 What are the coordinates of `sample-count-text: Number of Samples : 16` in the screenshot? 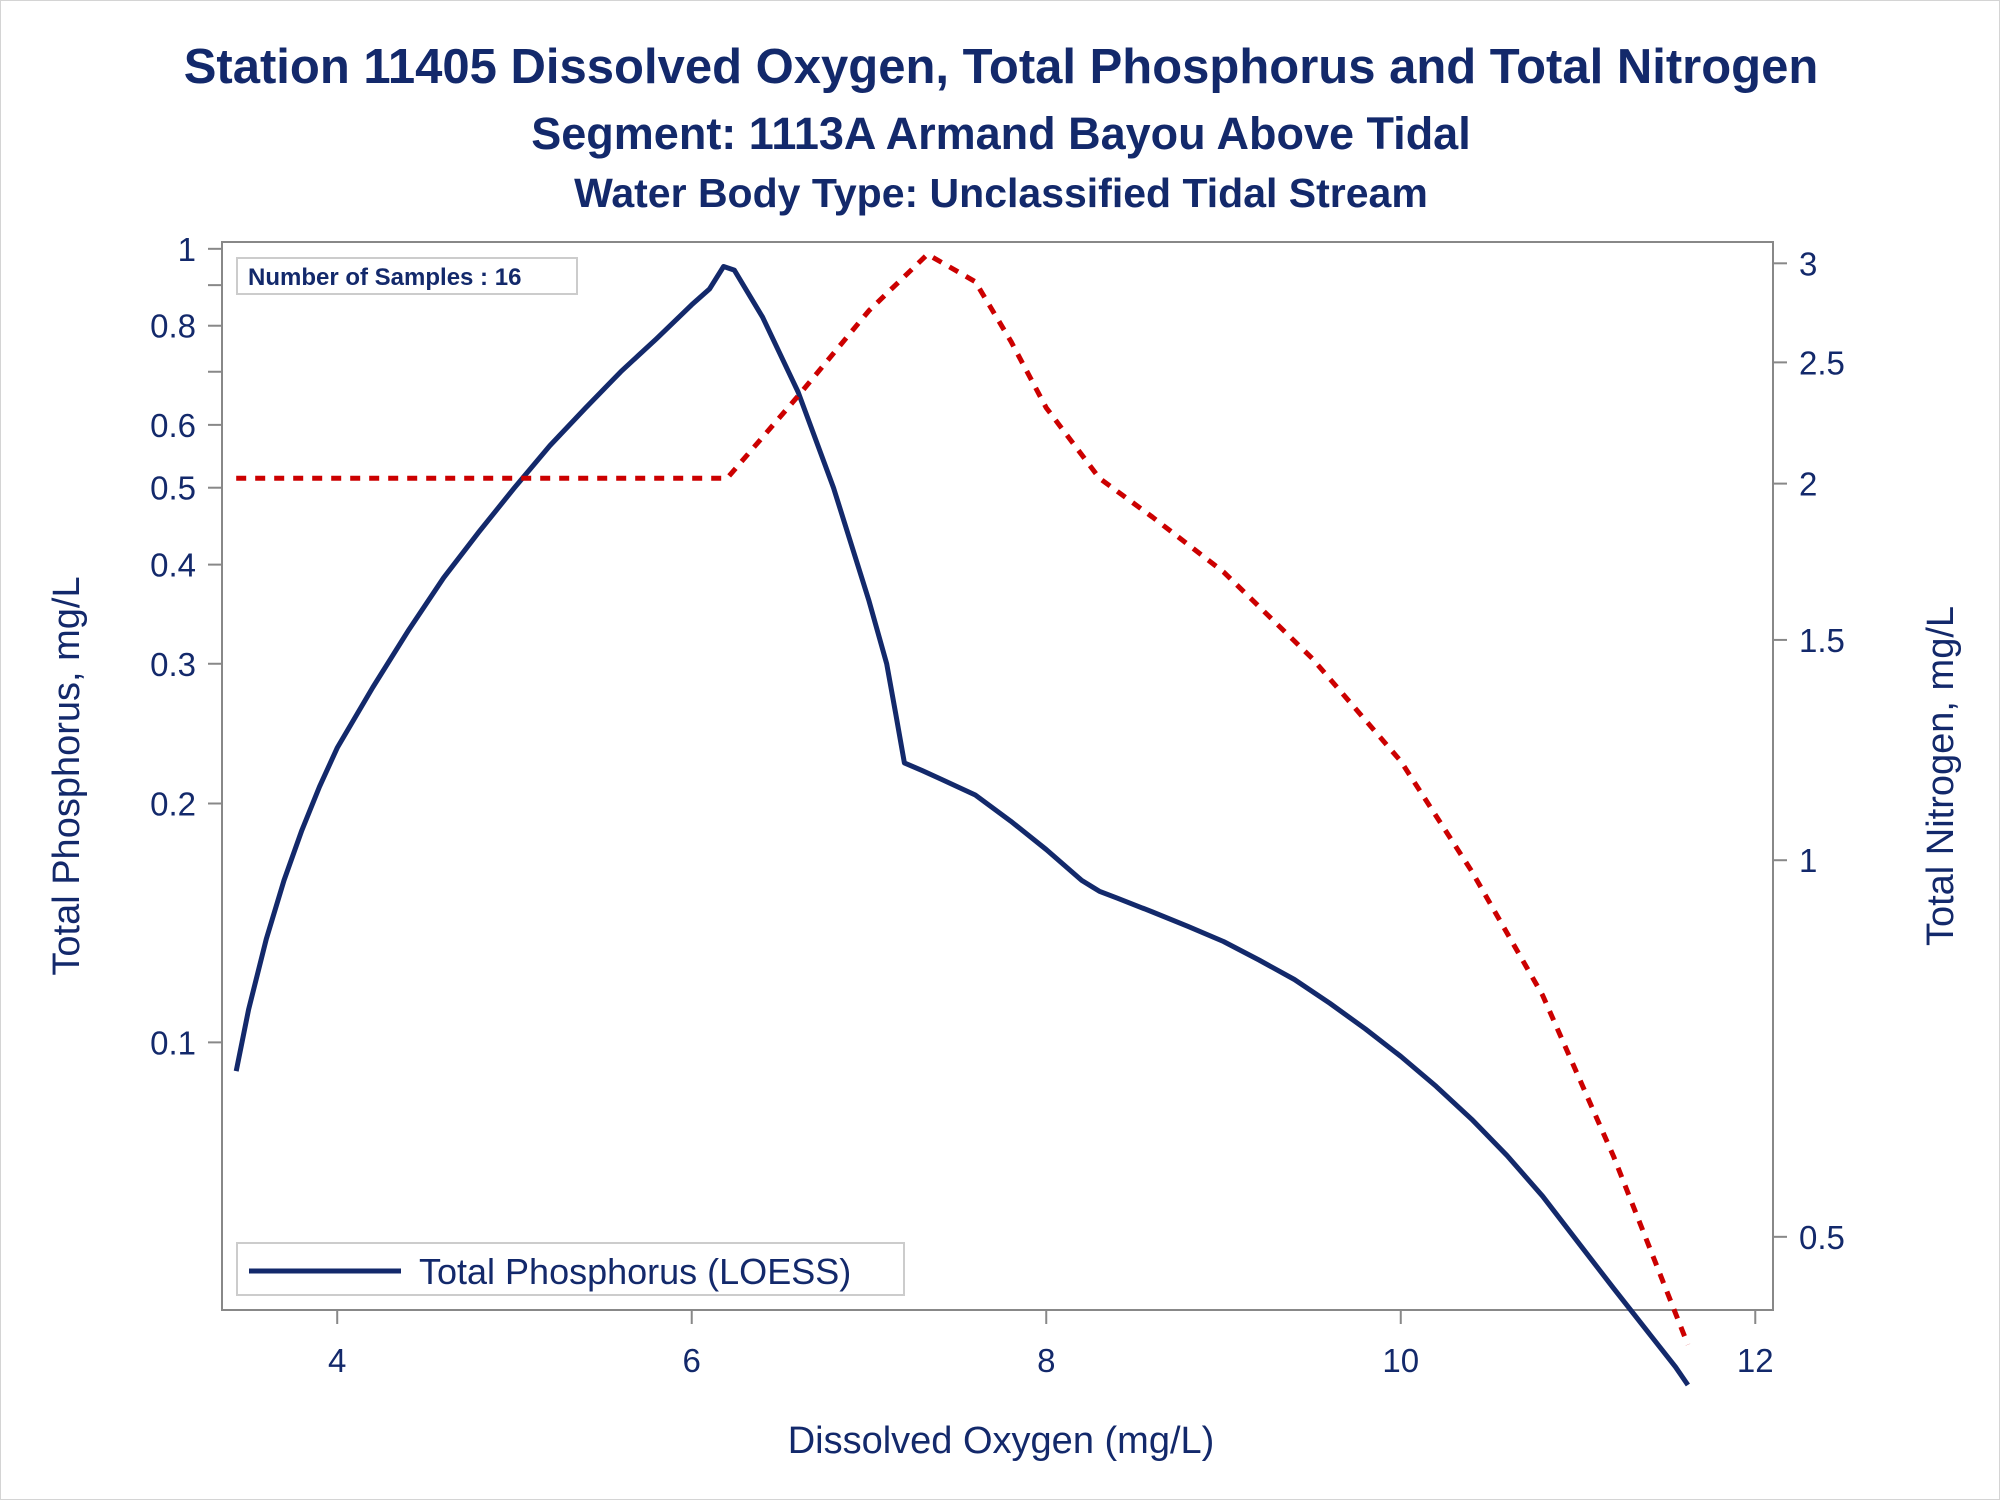 It's located at (384, 277).